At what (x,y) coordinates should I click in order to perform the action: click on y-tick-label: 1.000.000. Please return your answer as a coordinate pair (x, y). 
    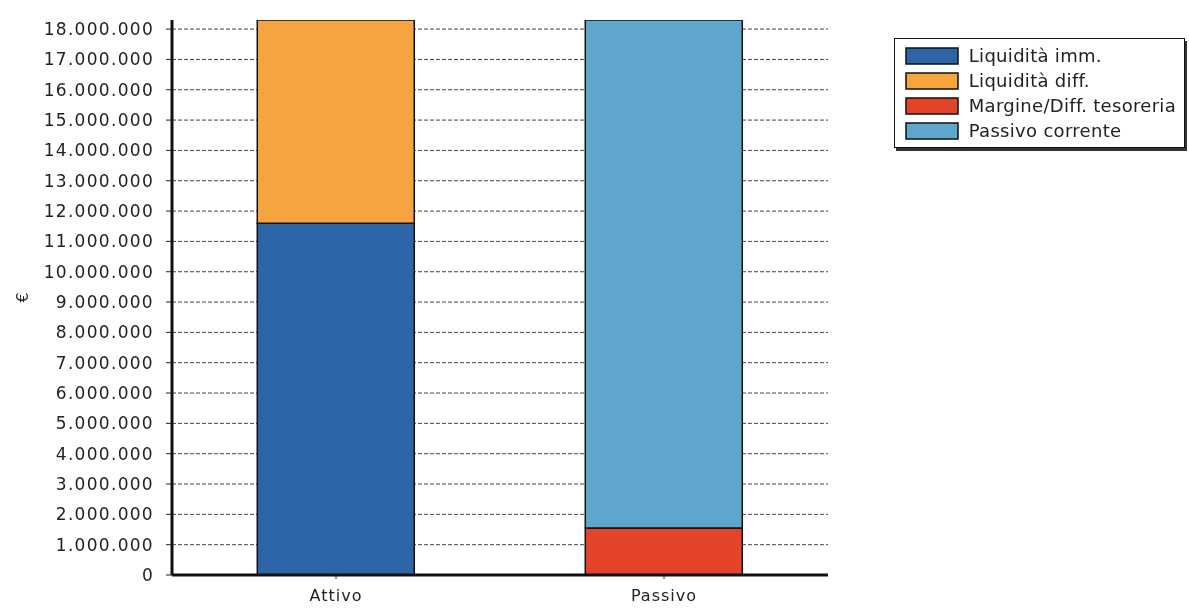
    Looking at the image, I should click on (104, 544).